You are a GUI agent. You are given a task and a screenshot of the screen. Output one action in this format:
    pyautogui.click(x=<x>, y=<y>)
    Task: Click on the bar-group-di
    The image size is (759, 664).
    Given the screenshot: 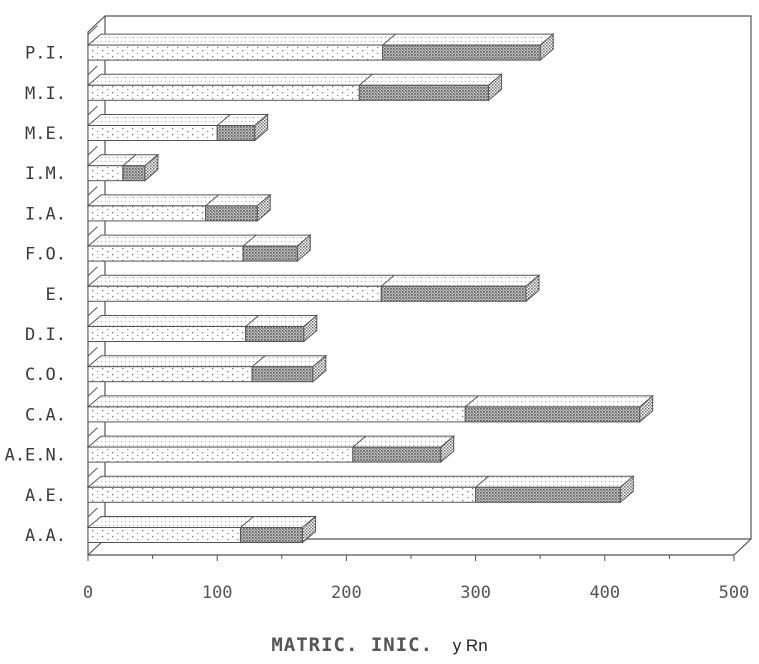 What is the action you would take?
    pyautogui.click(x=202, y=328)
    